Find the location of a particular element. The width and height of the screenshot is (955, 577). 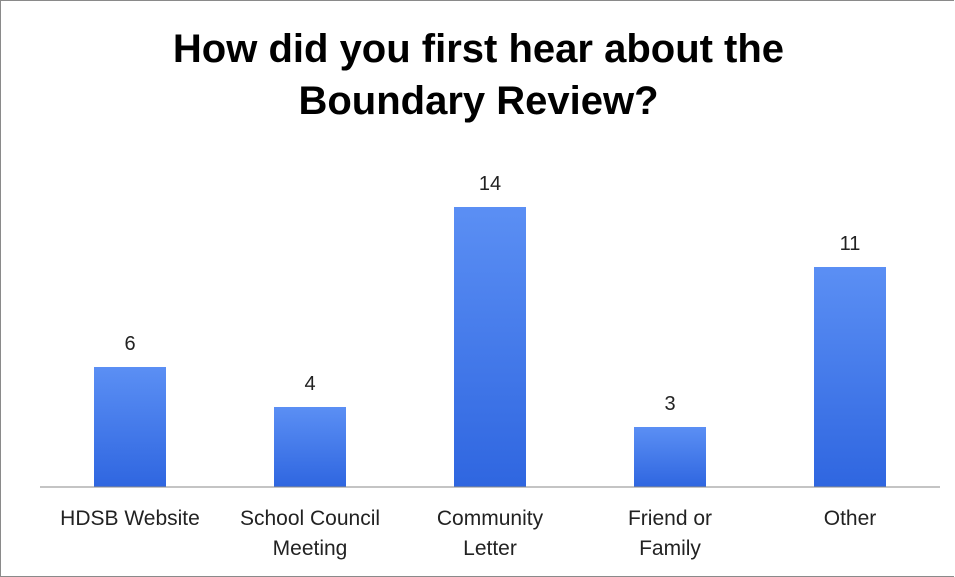

data-label-4: 11 is located at coordinates (850, 244).